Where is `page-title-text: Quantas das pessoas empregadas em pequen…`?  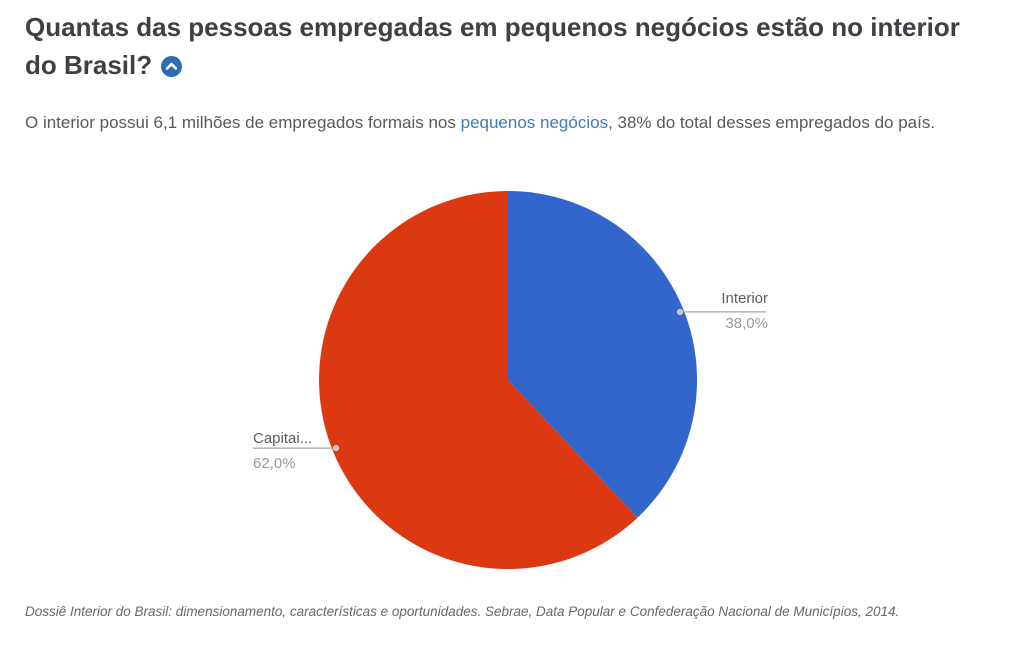 page-title-text: Quantas das pessoas empregadas em pequen… is located at coordinates (492, 46).